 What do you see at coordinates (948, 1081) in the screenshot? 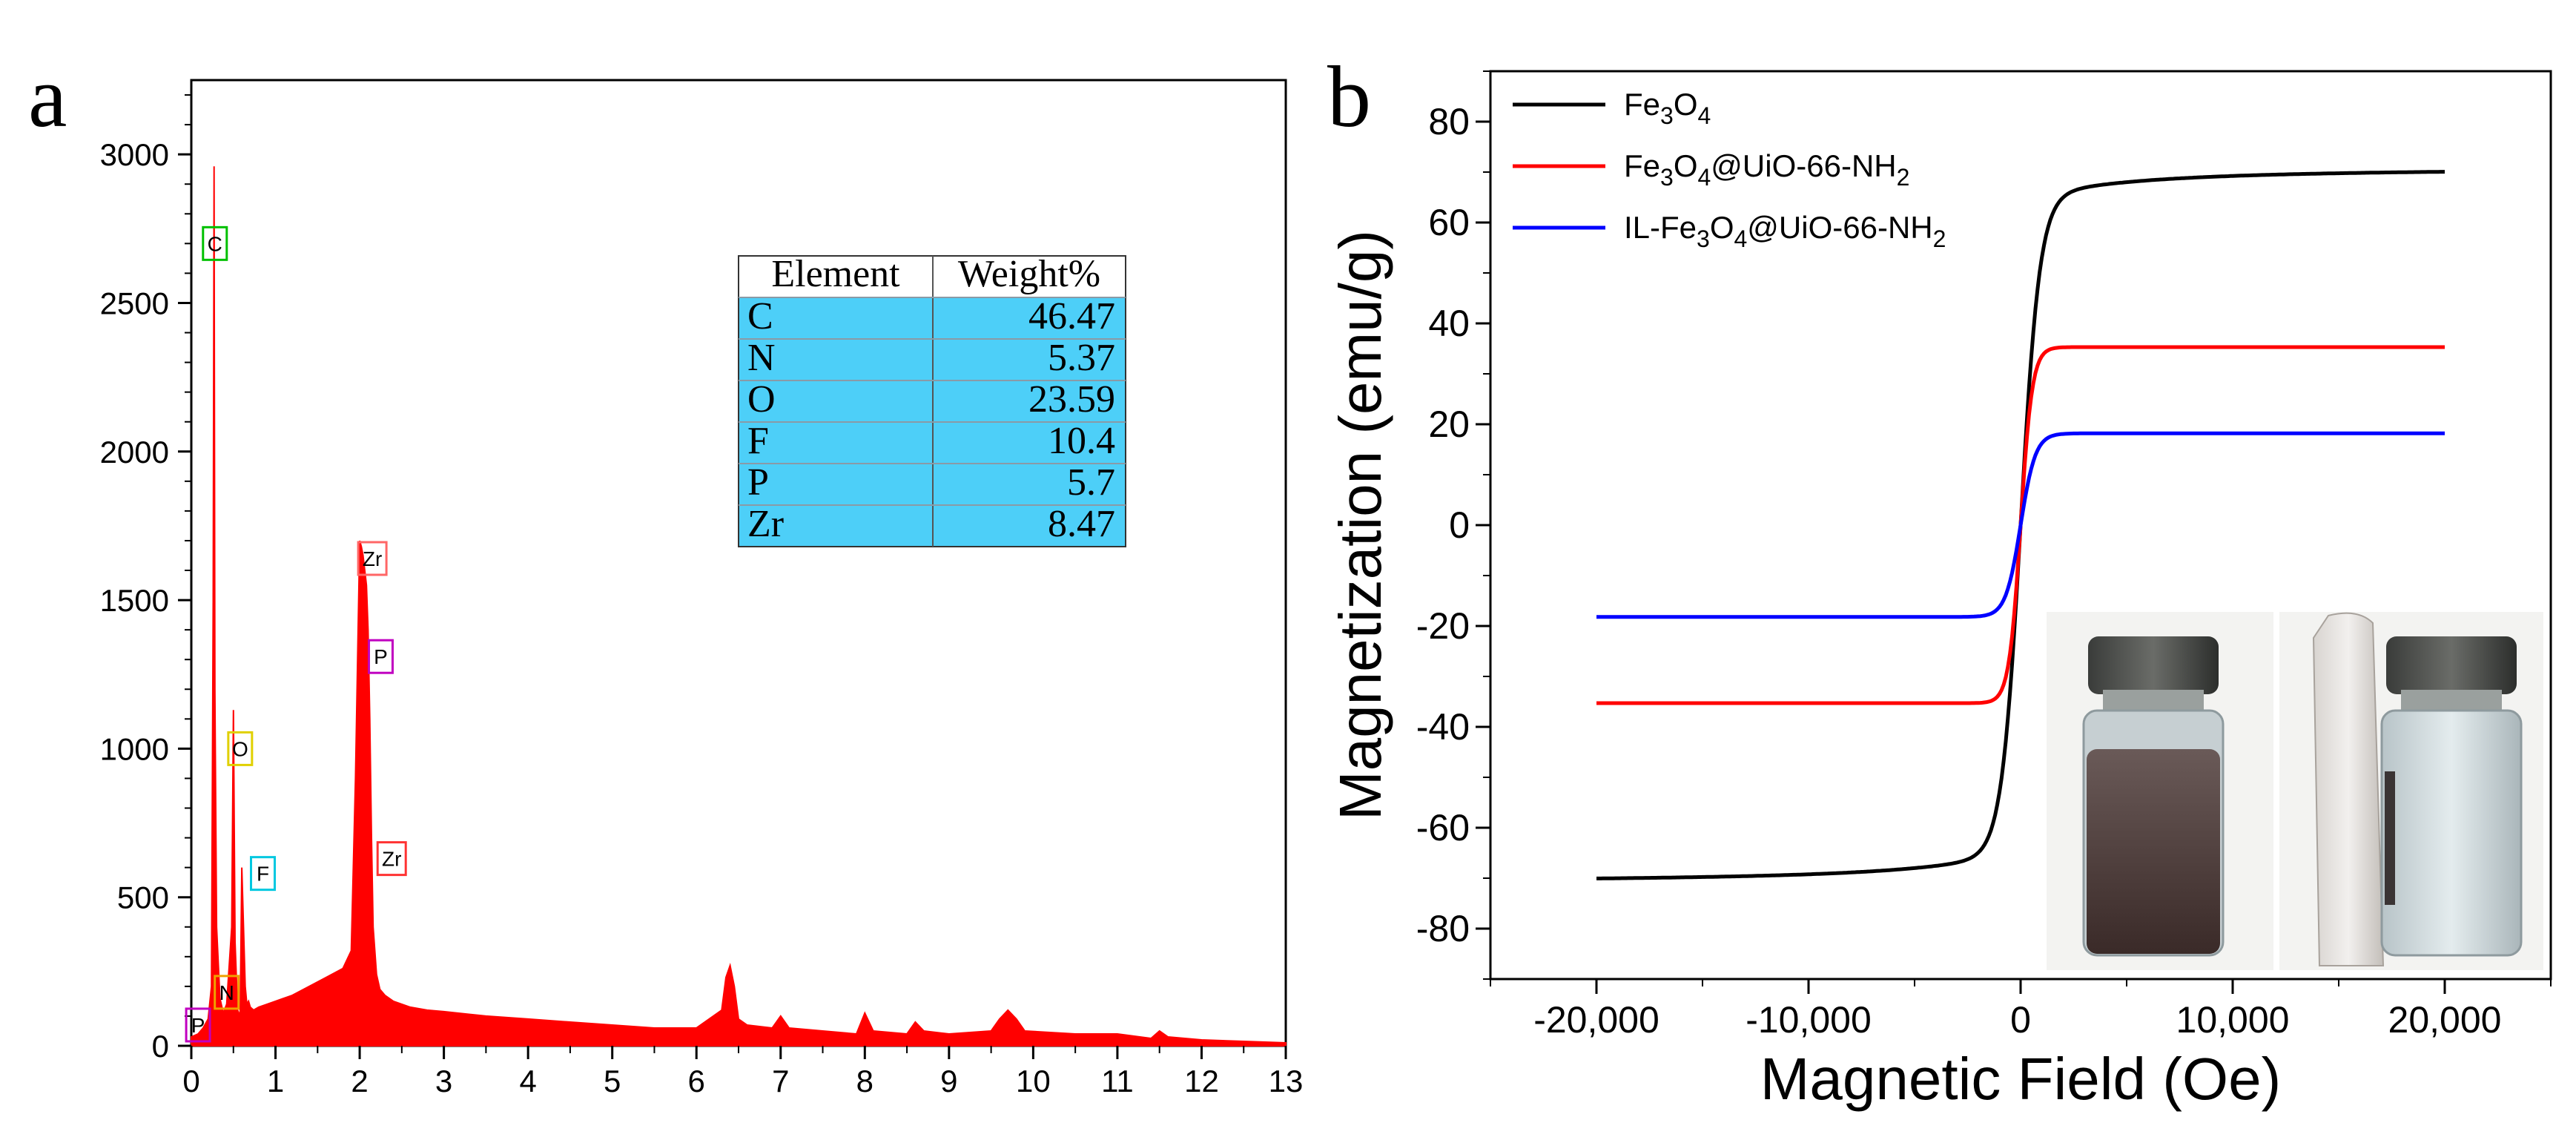
I see `x-tick-label: 9` at bounding box center [948, 1081].